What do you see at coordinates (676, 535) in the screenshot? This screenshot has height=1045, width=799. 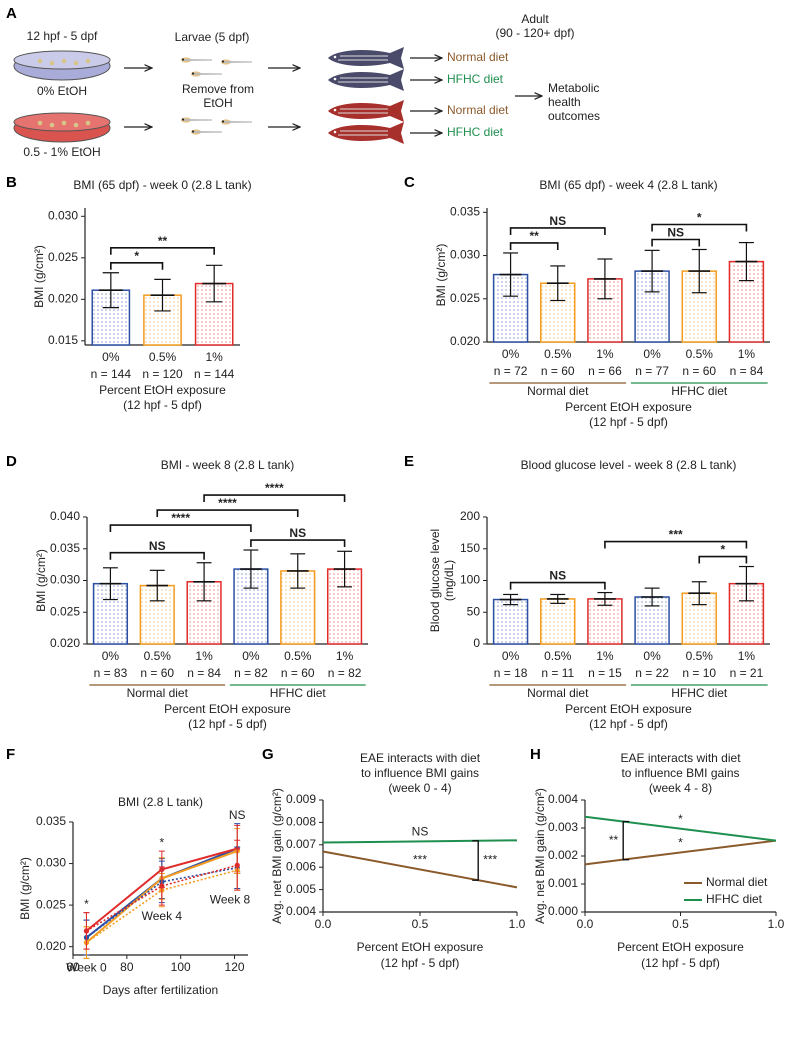 I see `significance-label: ***` at bounding box center [676, 535].